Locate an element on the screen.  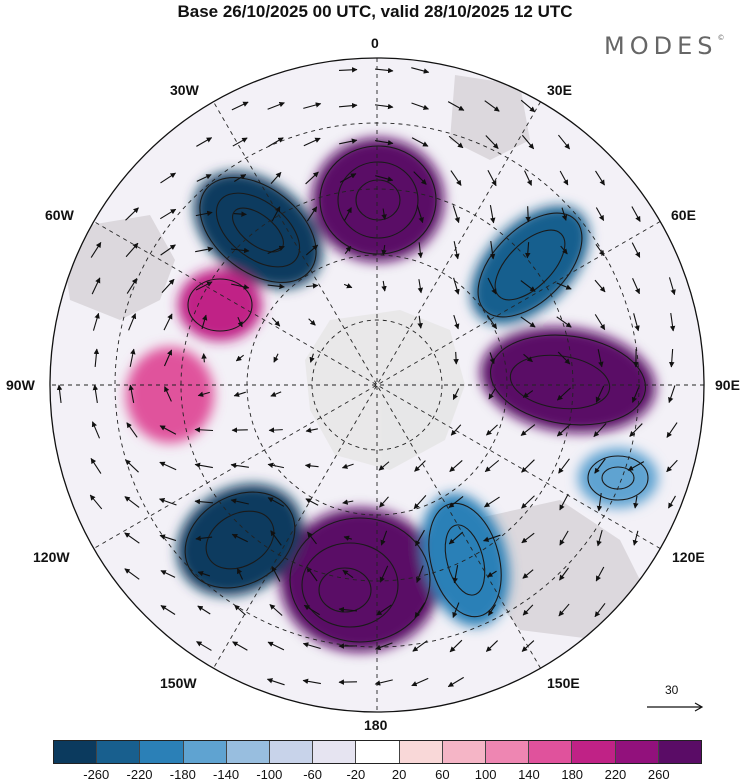
colorbar-tick-label: -140 is located at coordinates (226, 774).